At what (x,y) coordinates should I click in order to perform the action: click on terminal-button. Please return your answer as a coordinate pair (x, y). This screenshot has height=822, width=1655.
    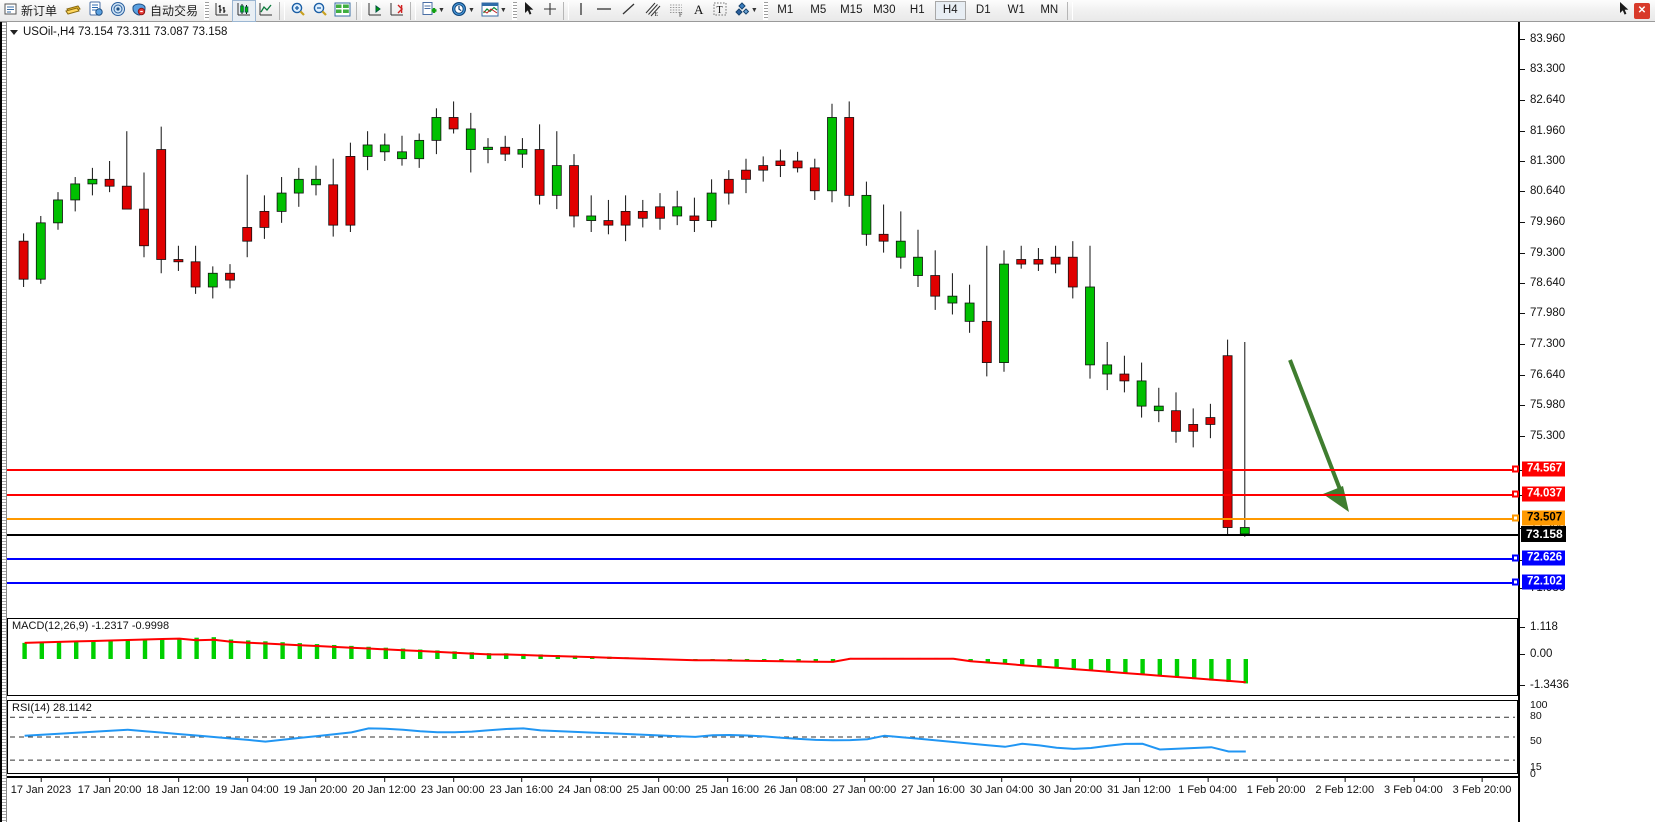
    Looking at the image, I should click on (96, 11).